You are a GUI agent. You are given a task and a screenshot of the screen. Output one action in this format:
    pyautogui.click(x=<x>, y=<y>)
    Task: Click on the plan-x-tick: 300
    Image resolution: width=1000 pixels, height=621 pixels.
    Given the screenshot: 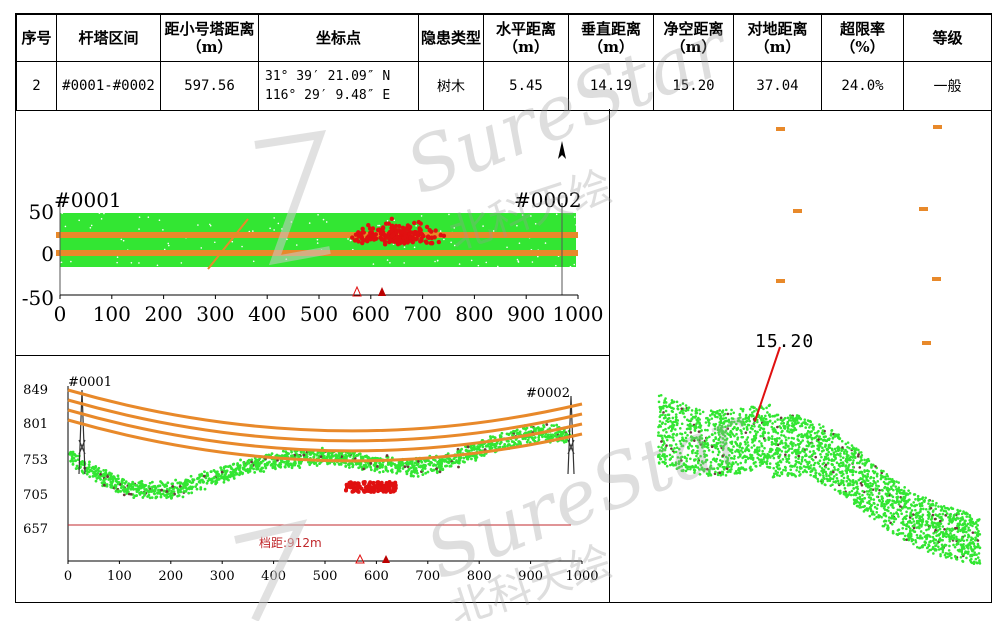 What is the action you would take?
    pyautogui.click(x=215, y=314)
    